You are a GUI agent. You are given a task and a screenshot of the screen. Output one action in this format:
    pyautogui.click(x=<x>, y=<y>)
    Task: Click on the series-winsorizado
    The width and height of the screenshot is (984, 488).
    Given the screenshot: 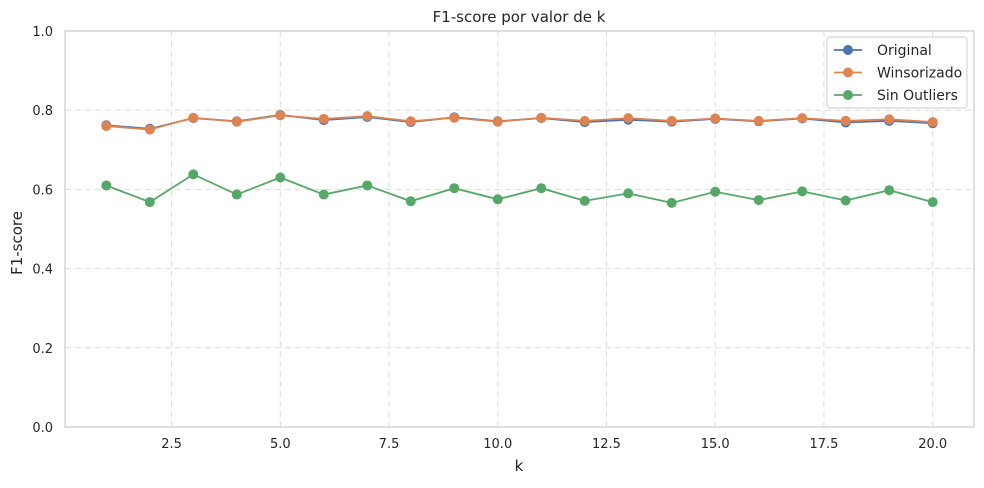 What is the action you would take?
    pyautogui.click(x=519, y=122)
    